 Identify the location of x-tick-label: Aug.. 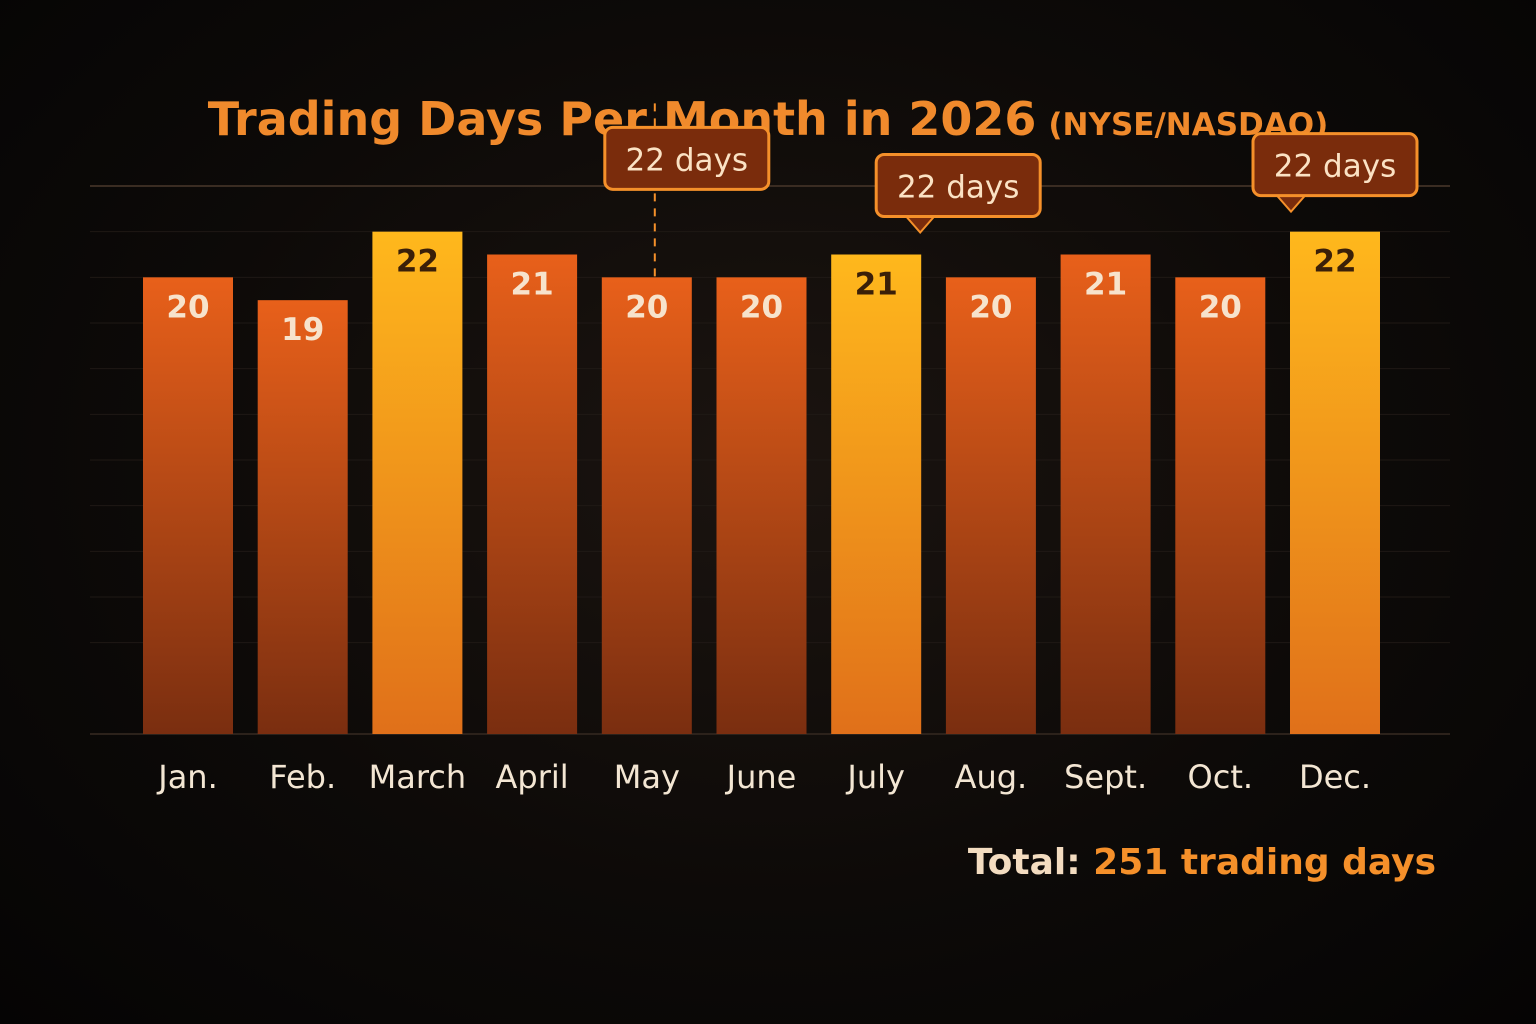
(991, 777).